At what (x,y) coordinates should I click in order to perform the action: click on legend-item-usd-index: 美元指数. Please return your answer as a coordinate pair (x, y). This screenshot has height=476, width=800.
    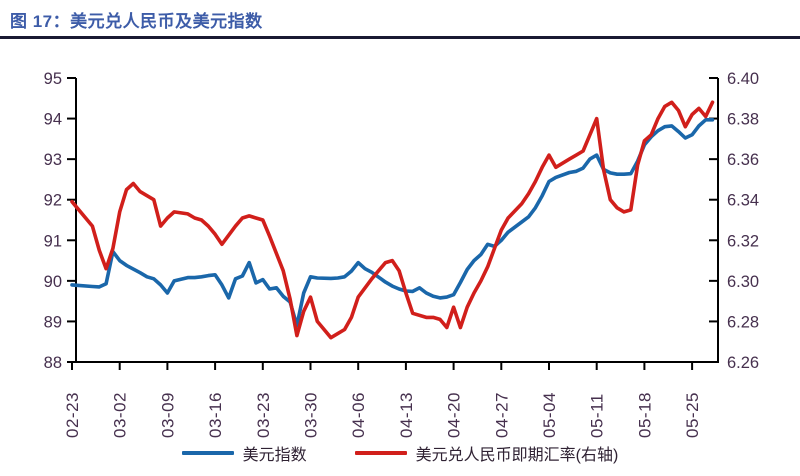
    Looking at the image, I should click on (244, 453).